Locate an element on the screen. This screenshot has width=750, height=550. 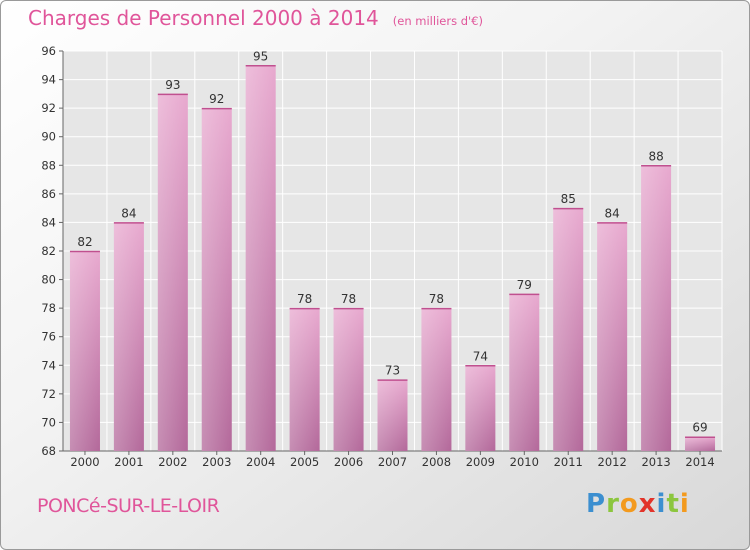
y-tick-label: 88 is located at coordinates (48, 165).